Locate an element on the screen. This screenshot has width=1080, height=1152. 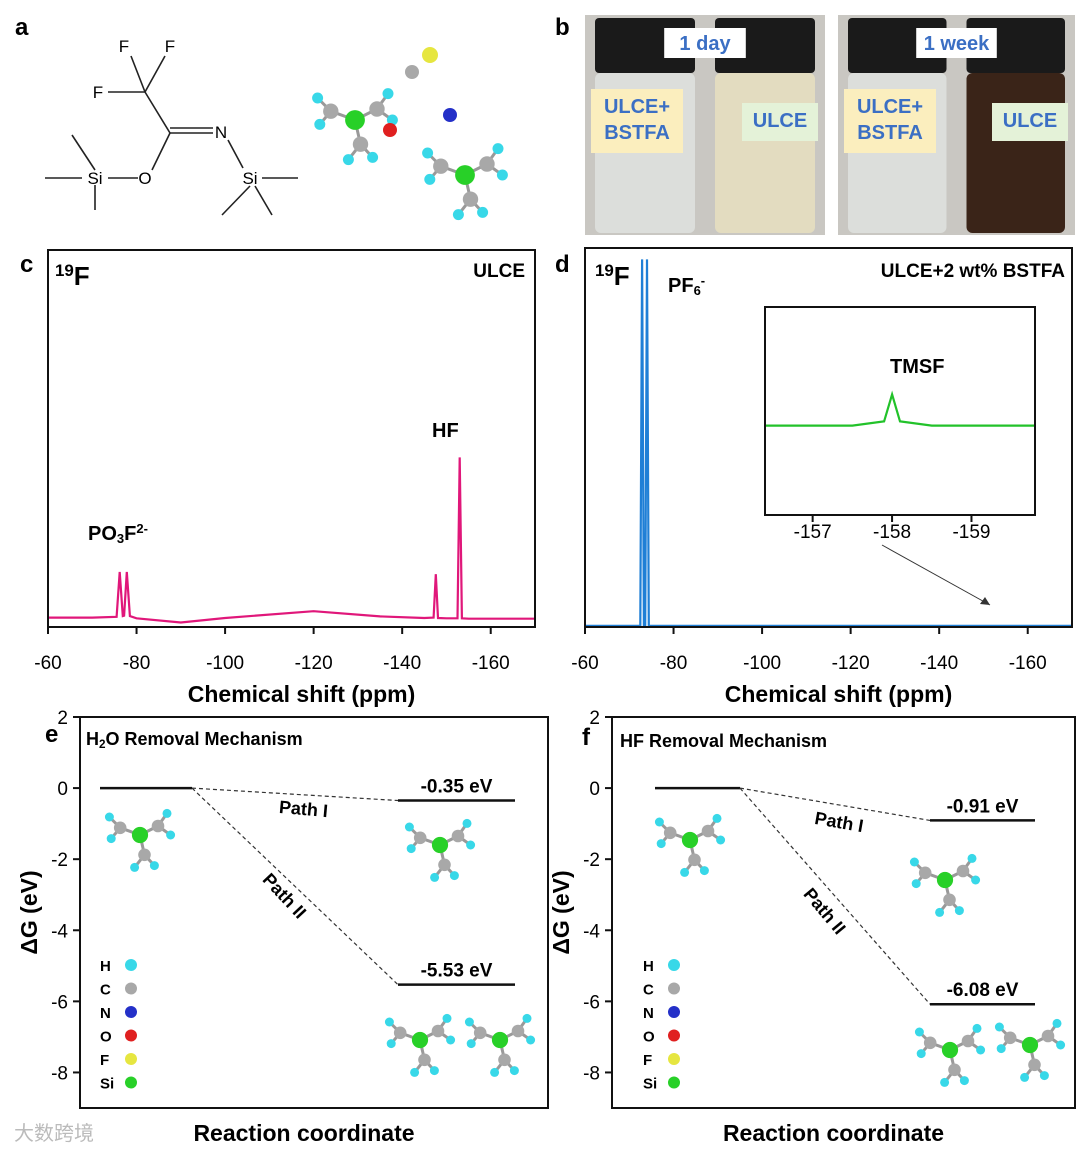
text-part: PO is located at coordinates (102, 534).